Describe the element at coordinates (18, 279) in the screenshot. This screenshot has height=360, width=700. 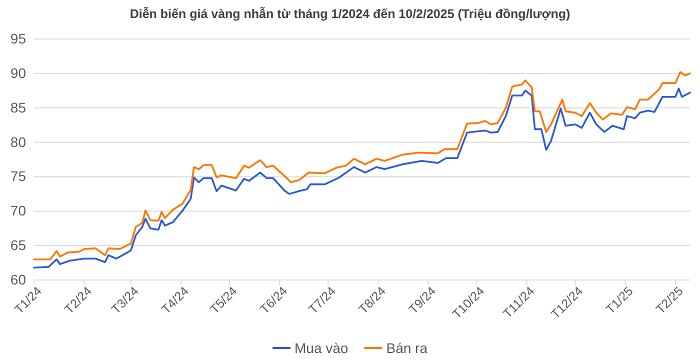
I see `y-tick-label: 60` at that location.